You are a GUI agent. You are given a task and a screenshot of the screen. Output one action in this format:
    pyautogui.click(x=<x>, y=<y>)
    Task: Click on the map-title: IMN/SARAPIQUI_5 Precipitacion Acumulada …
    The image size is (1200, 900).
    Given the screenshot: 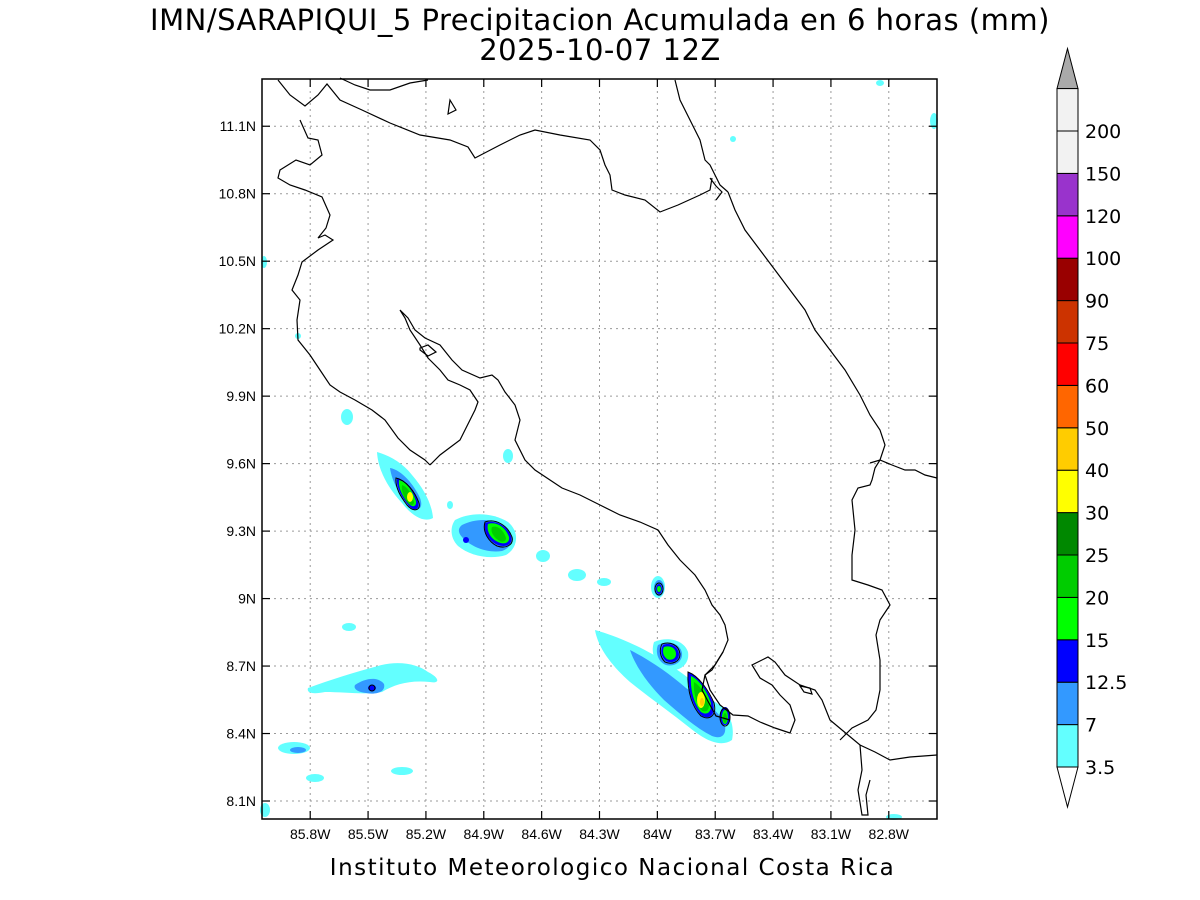 What is the action you would take?
    pyautogui.click(x=600, y=20)
    